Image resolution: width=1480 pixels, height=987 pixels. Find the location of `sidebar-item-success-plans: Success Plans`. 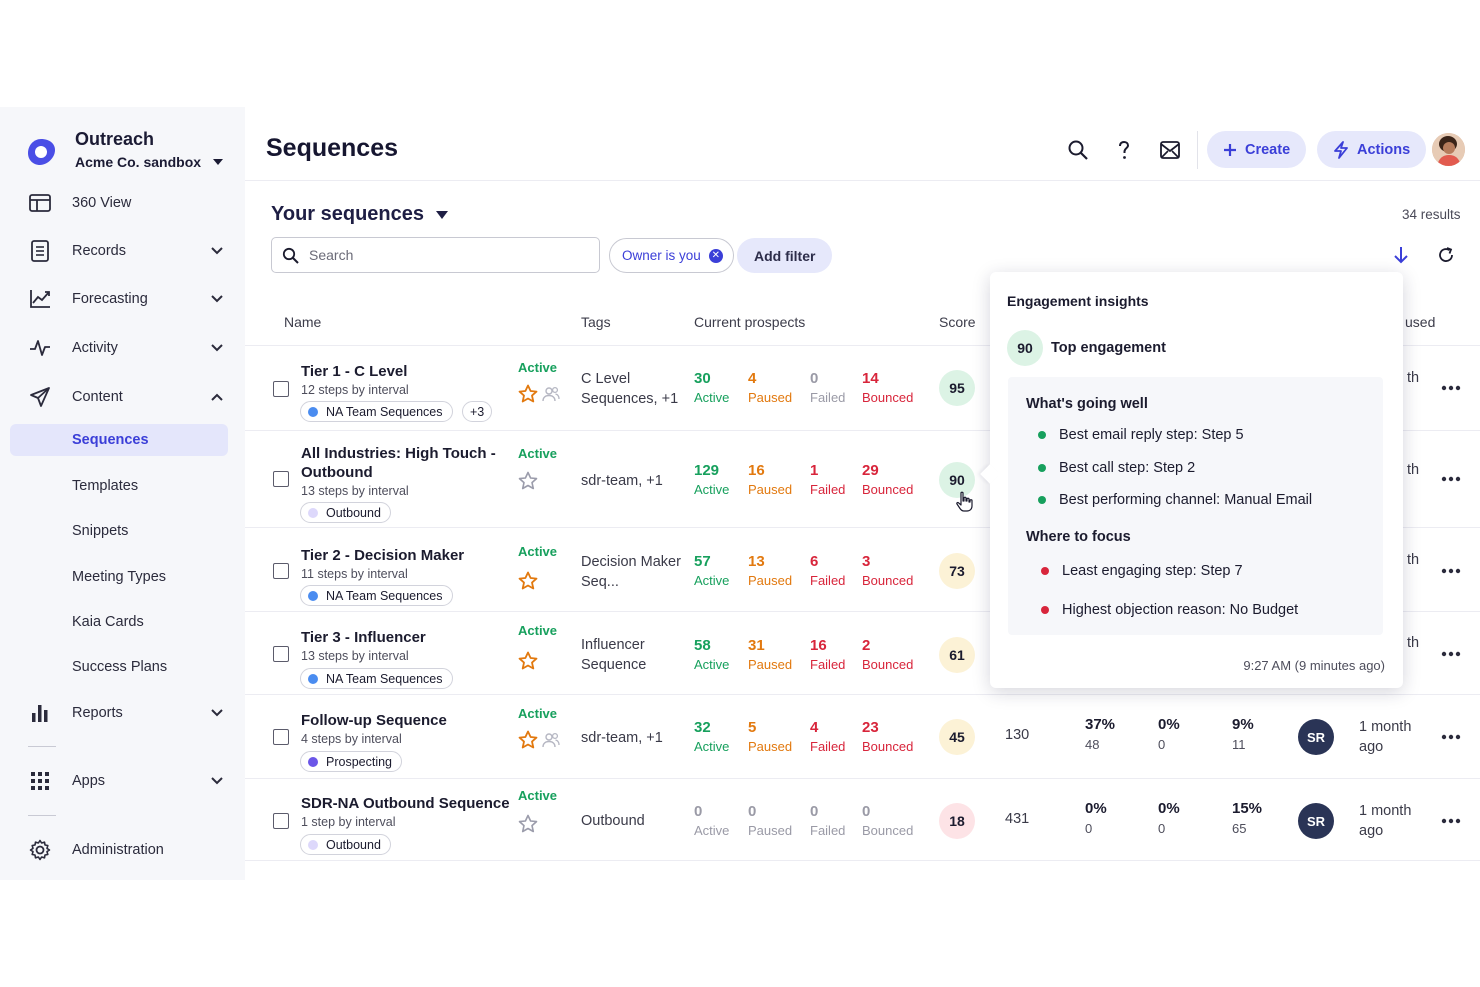

sidebar-item-success-plans: Success Plans is located at coordinates (120, 667).